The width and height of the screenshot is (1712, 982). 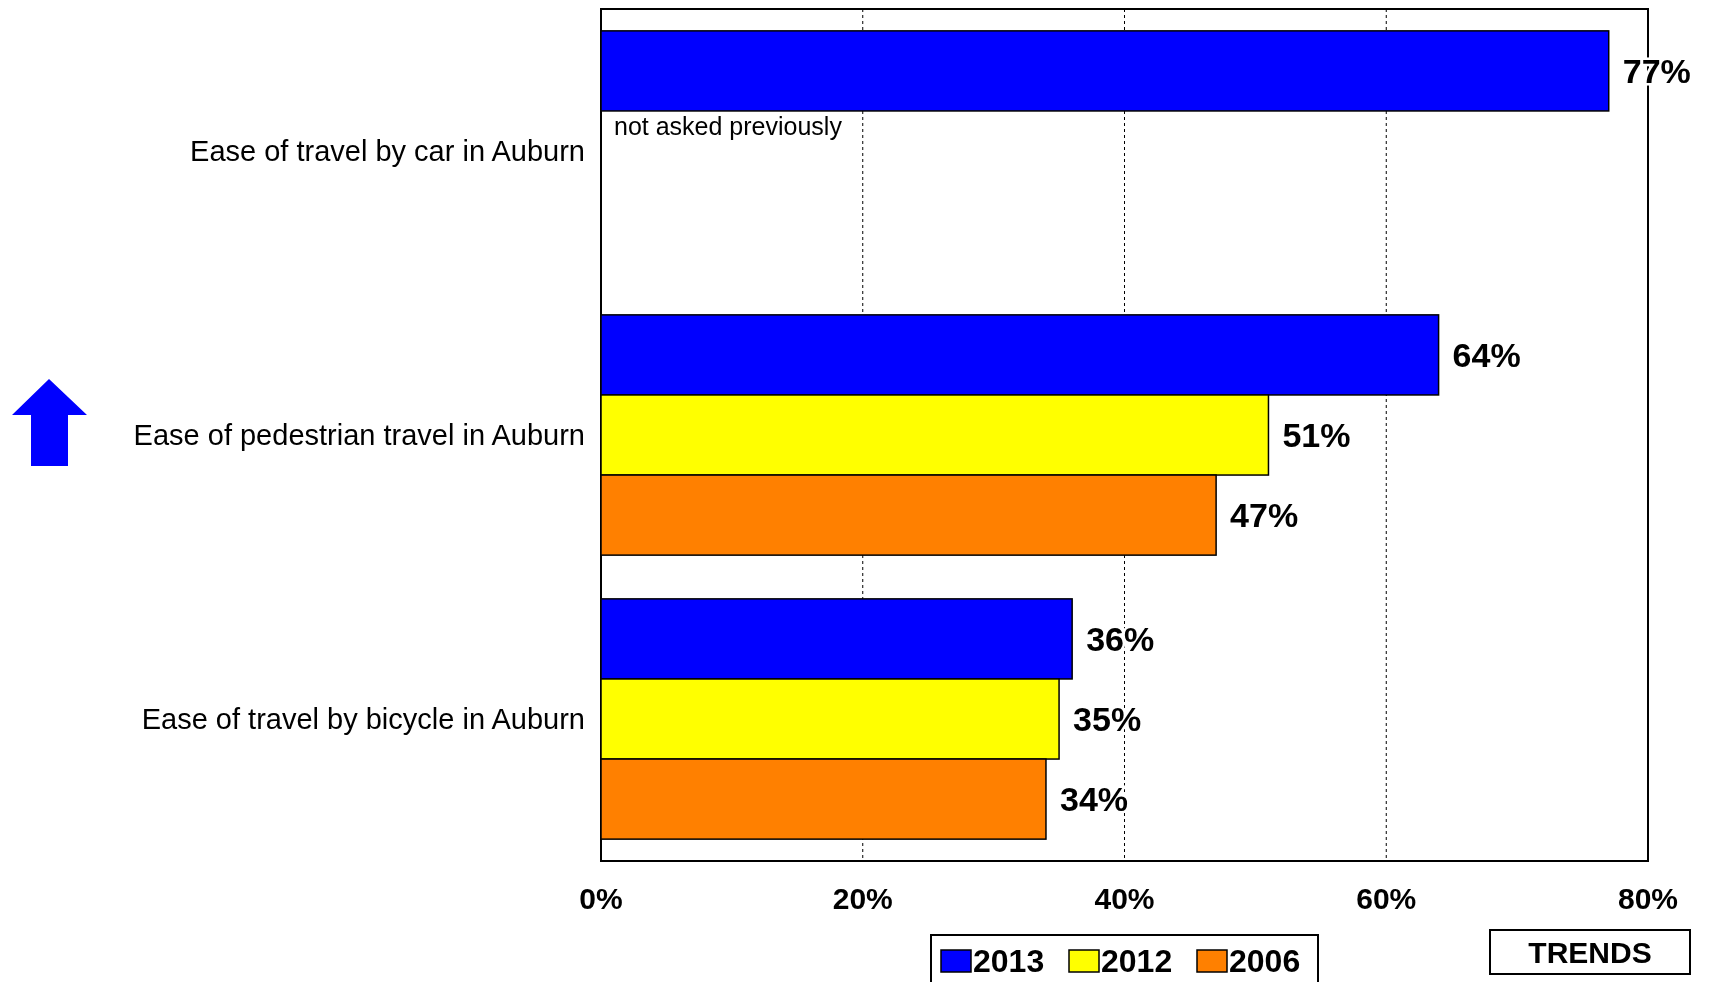 What do you see at coordinates (1107, 718) in the screenshot?
I see `data-label: 35%` at bounding box center [1107, 718].